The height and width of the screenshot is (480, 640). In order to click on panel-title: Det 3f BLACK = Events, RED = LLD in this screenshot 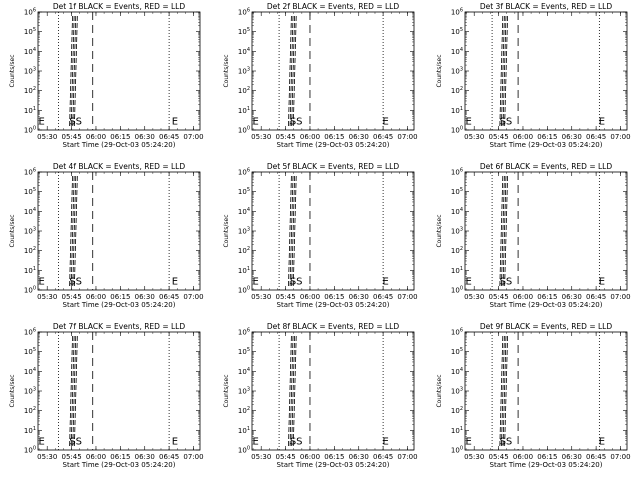, I will do `click(546, 6)`.